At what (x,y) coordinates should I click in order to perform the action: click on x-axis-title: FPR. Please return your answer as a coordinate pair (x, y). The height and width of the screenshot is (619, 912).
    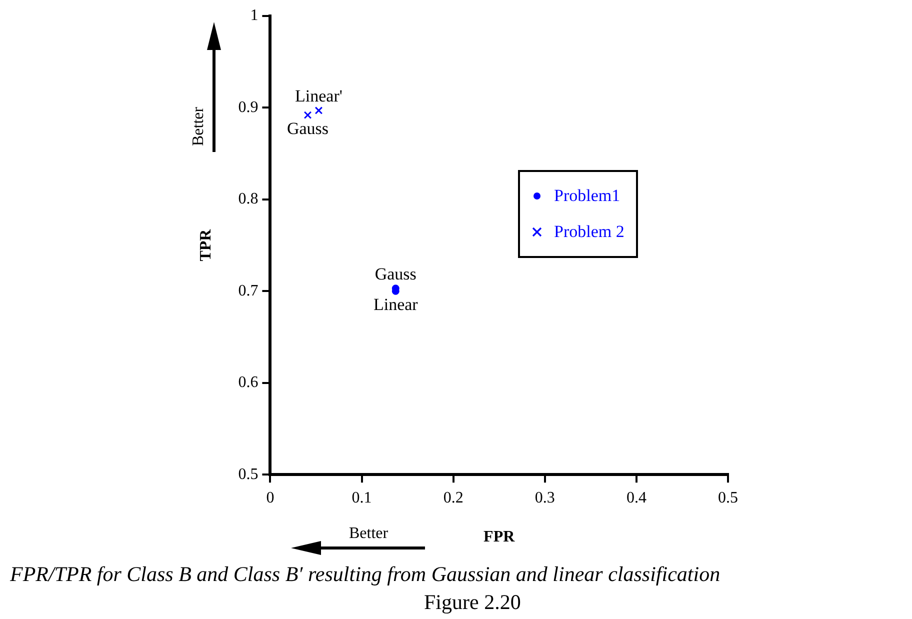
    Looking at the image, I should click on (500, 537).